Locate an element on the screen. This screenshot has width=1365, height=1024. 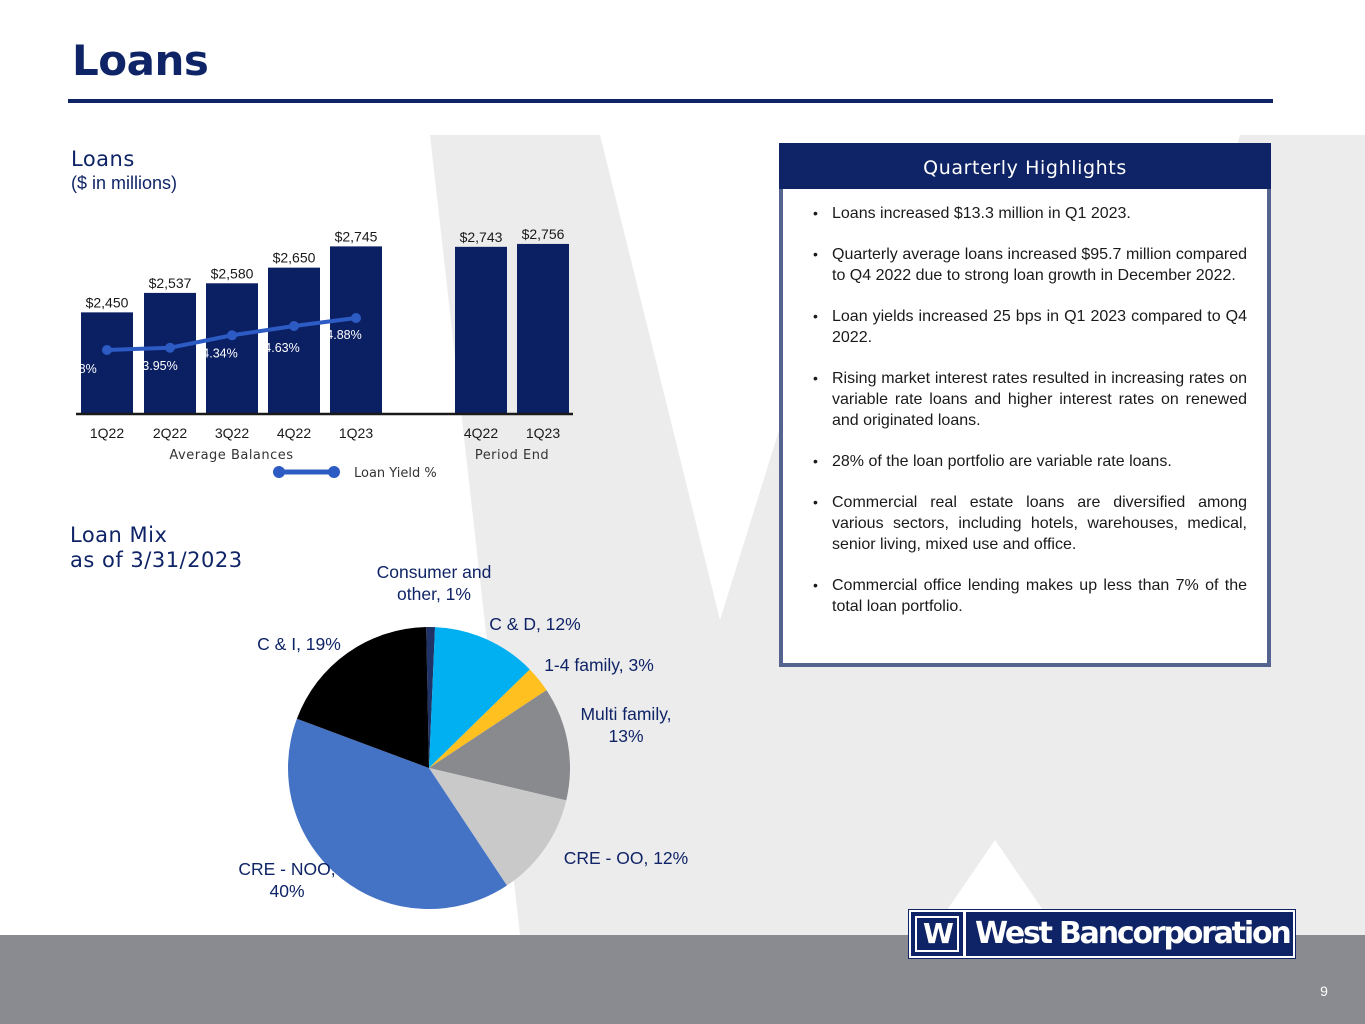
pie-slice-label: 1-4 family, 3% is located at coordinates (599, 665).